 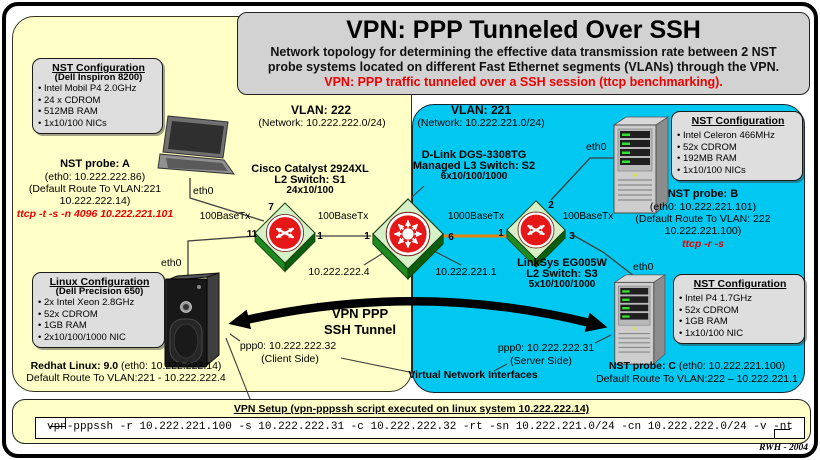 I want to click on s1-label-line1: Cisco Catalyst 2924XL, so click(x=310, y=169).